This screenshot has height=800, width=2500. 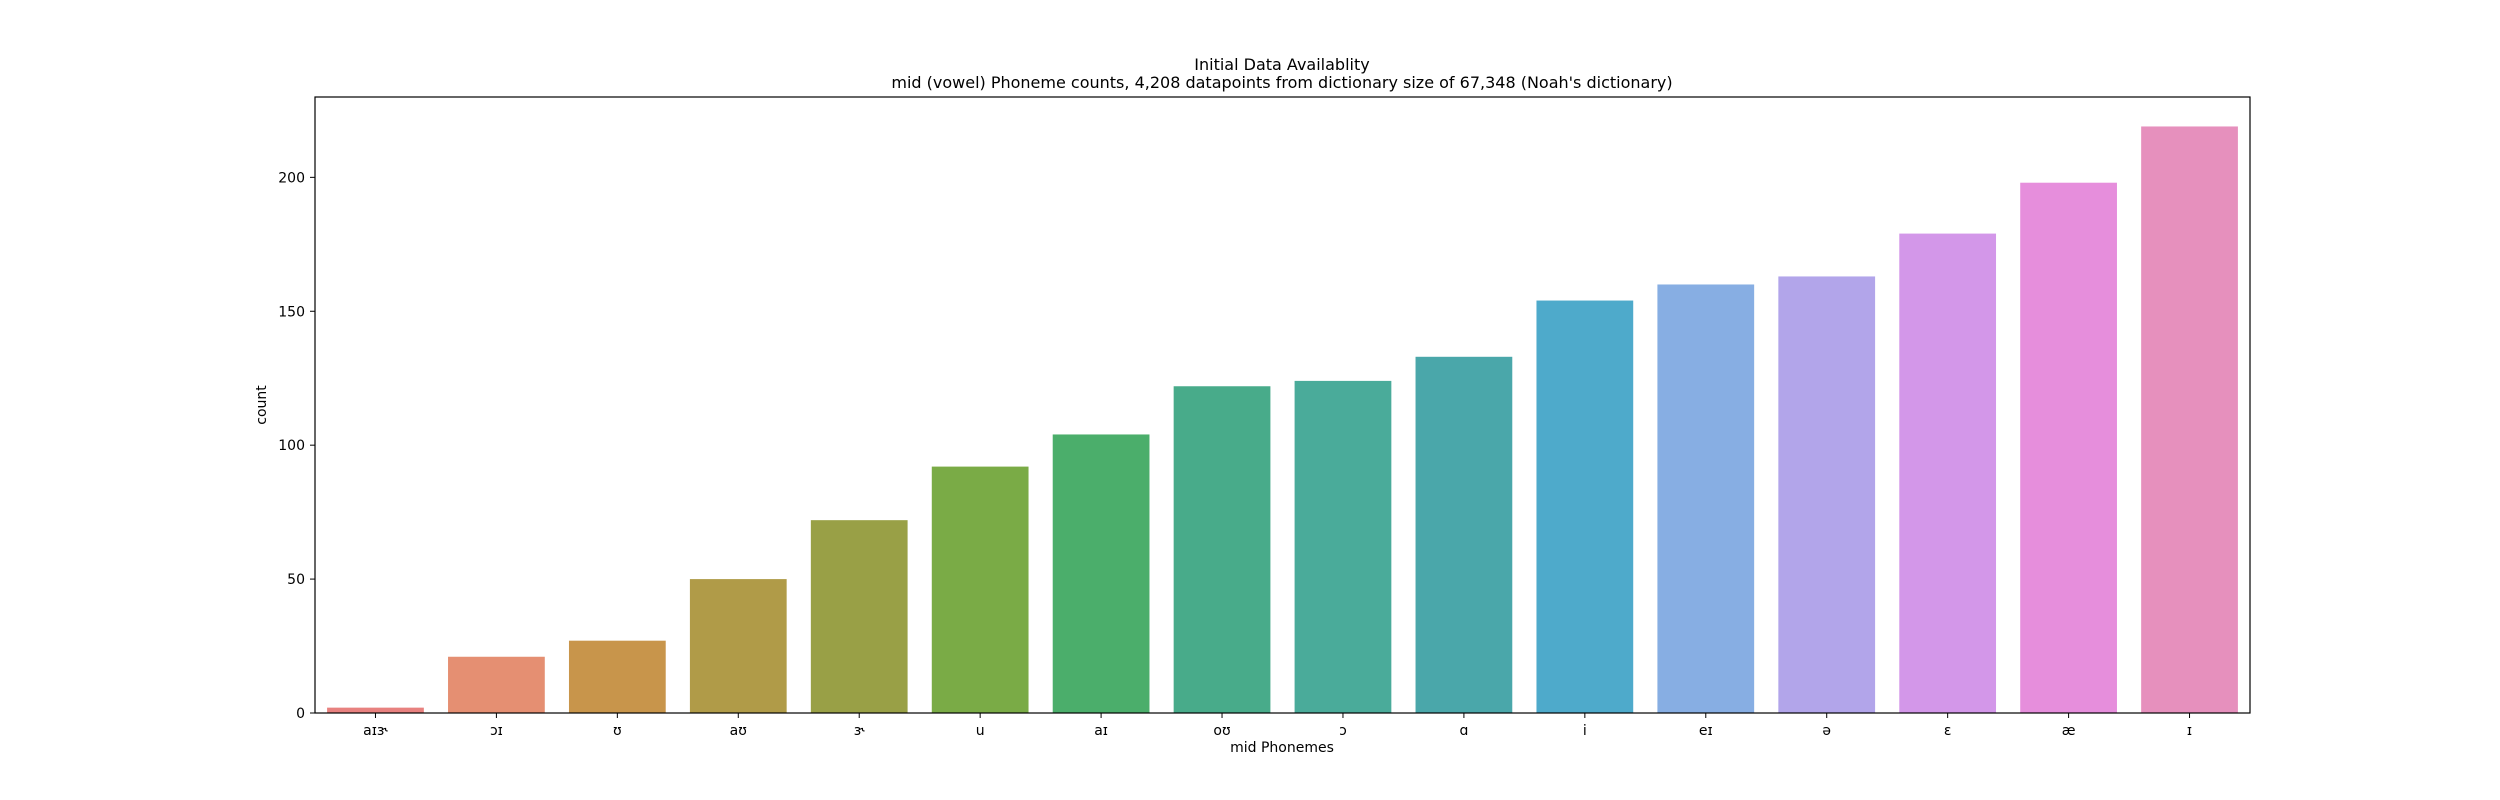 I want to click on x-tick-label: aʊ, so click(x=738, y=731).